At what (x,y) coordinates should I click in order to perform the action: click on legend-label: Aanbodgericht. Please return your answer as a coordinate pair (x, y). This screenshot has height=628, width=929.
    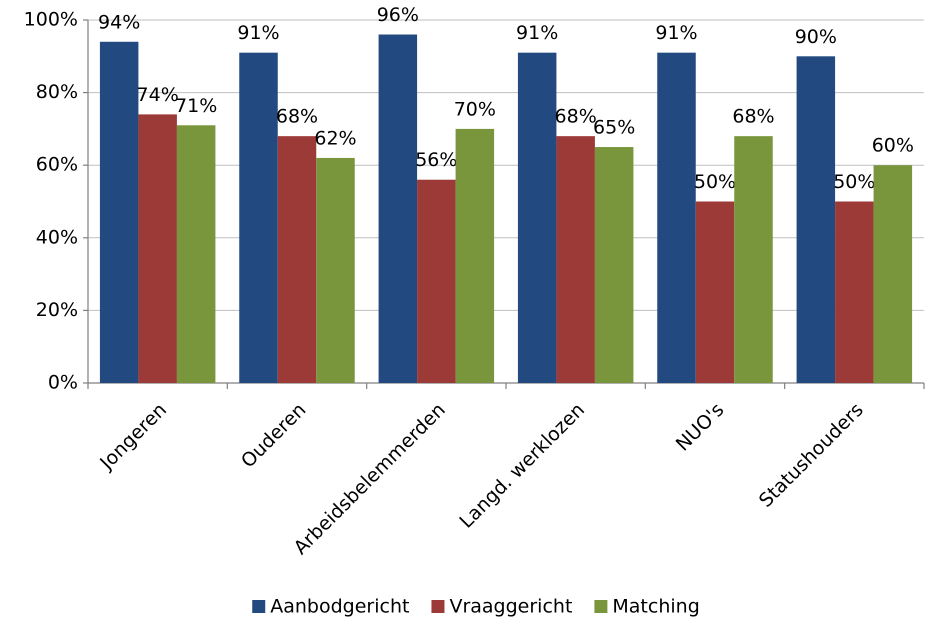
    Looking at the image, I should click on (339, 607).